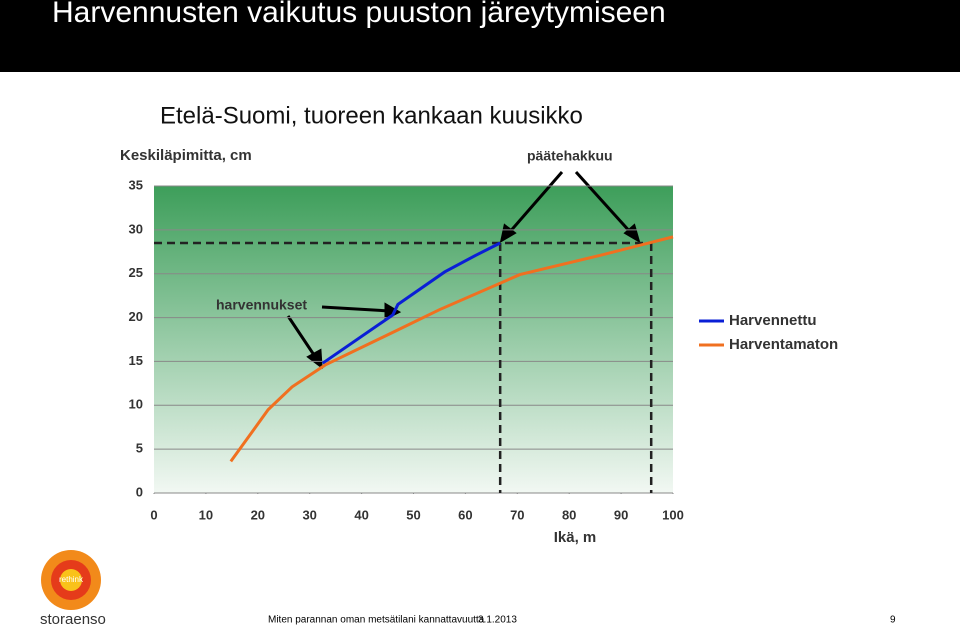 This screenshot has height=632, width=960. I want to click on x-tick-label: 0, so click(153, 514).